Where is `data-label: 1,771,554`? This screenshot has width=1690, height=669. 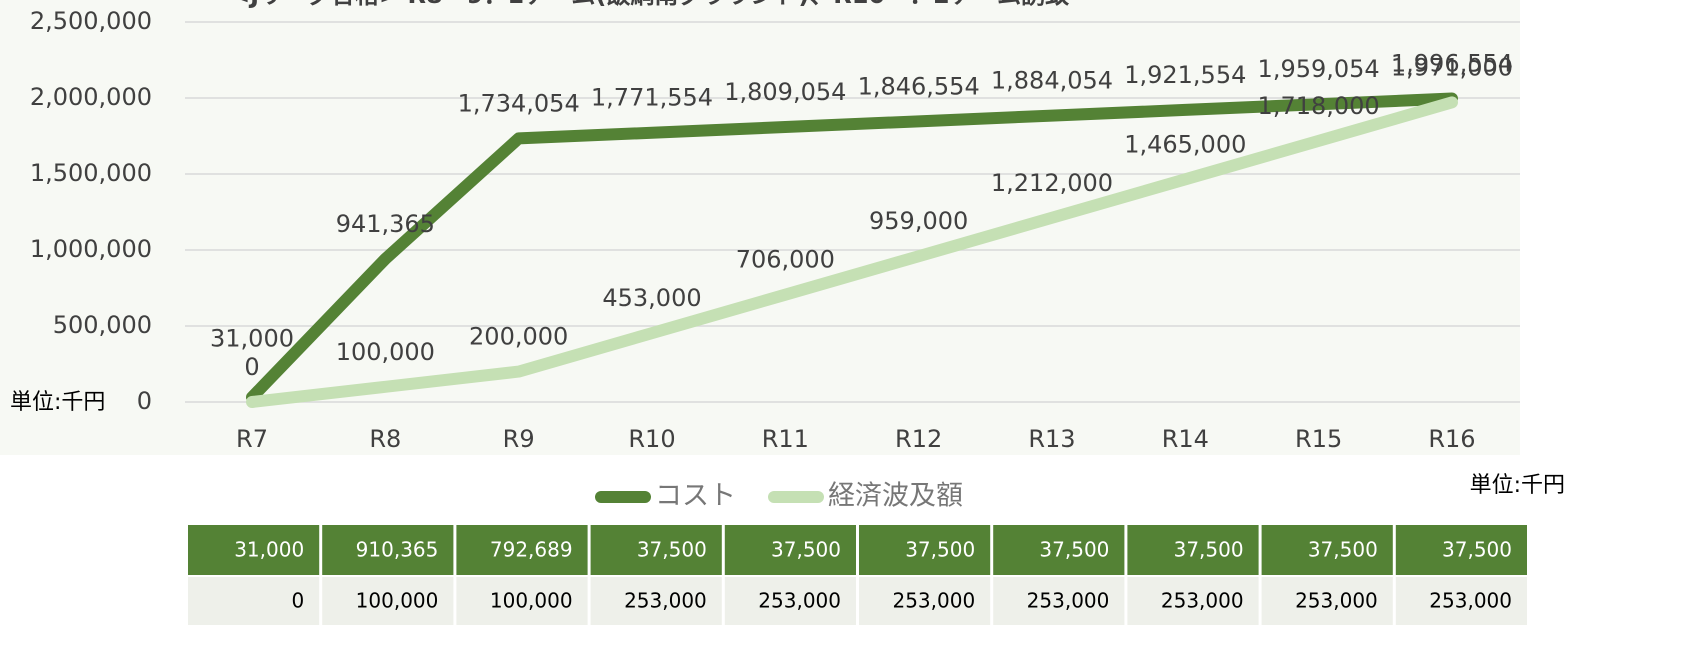 data-label: 1,771,554 is located at coordinates (652, 98).